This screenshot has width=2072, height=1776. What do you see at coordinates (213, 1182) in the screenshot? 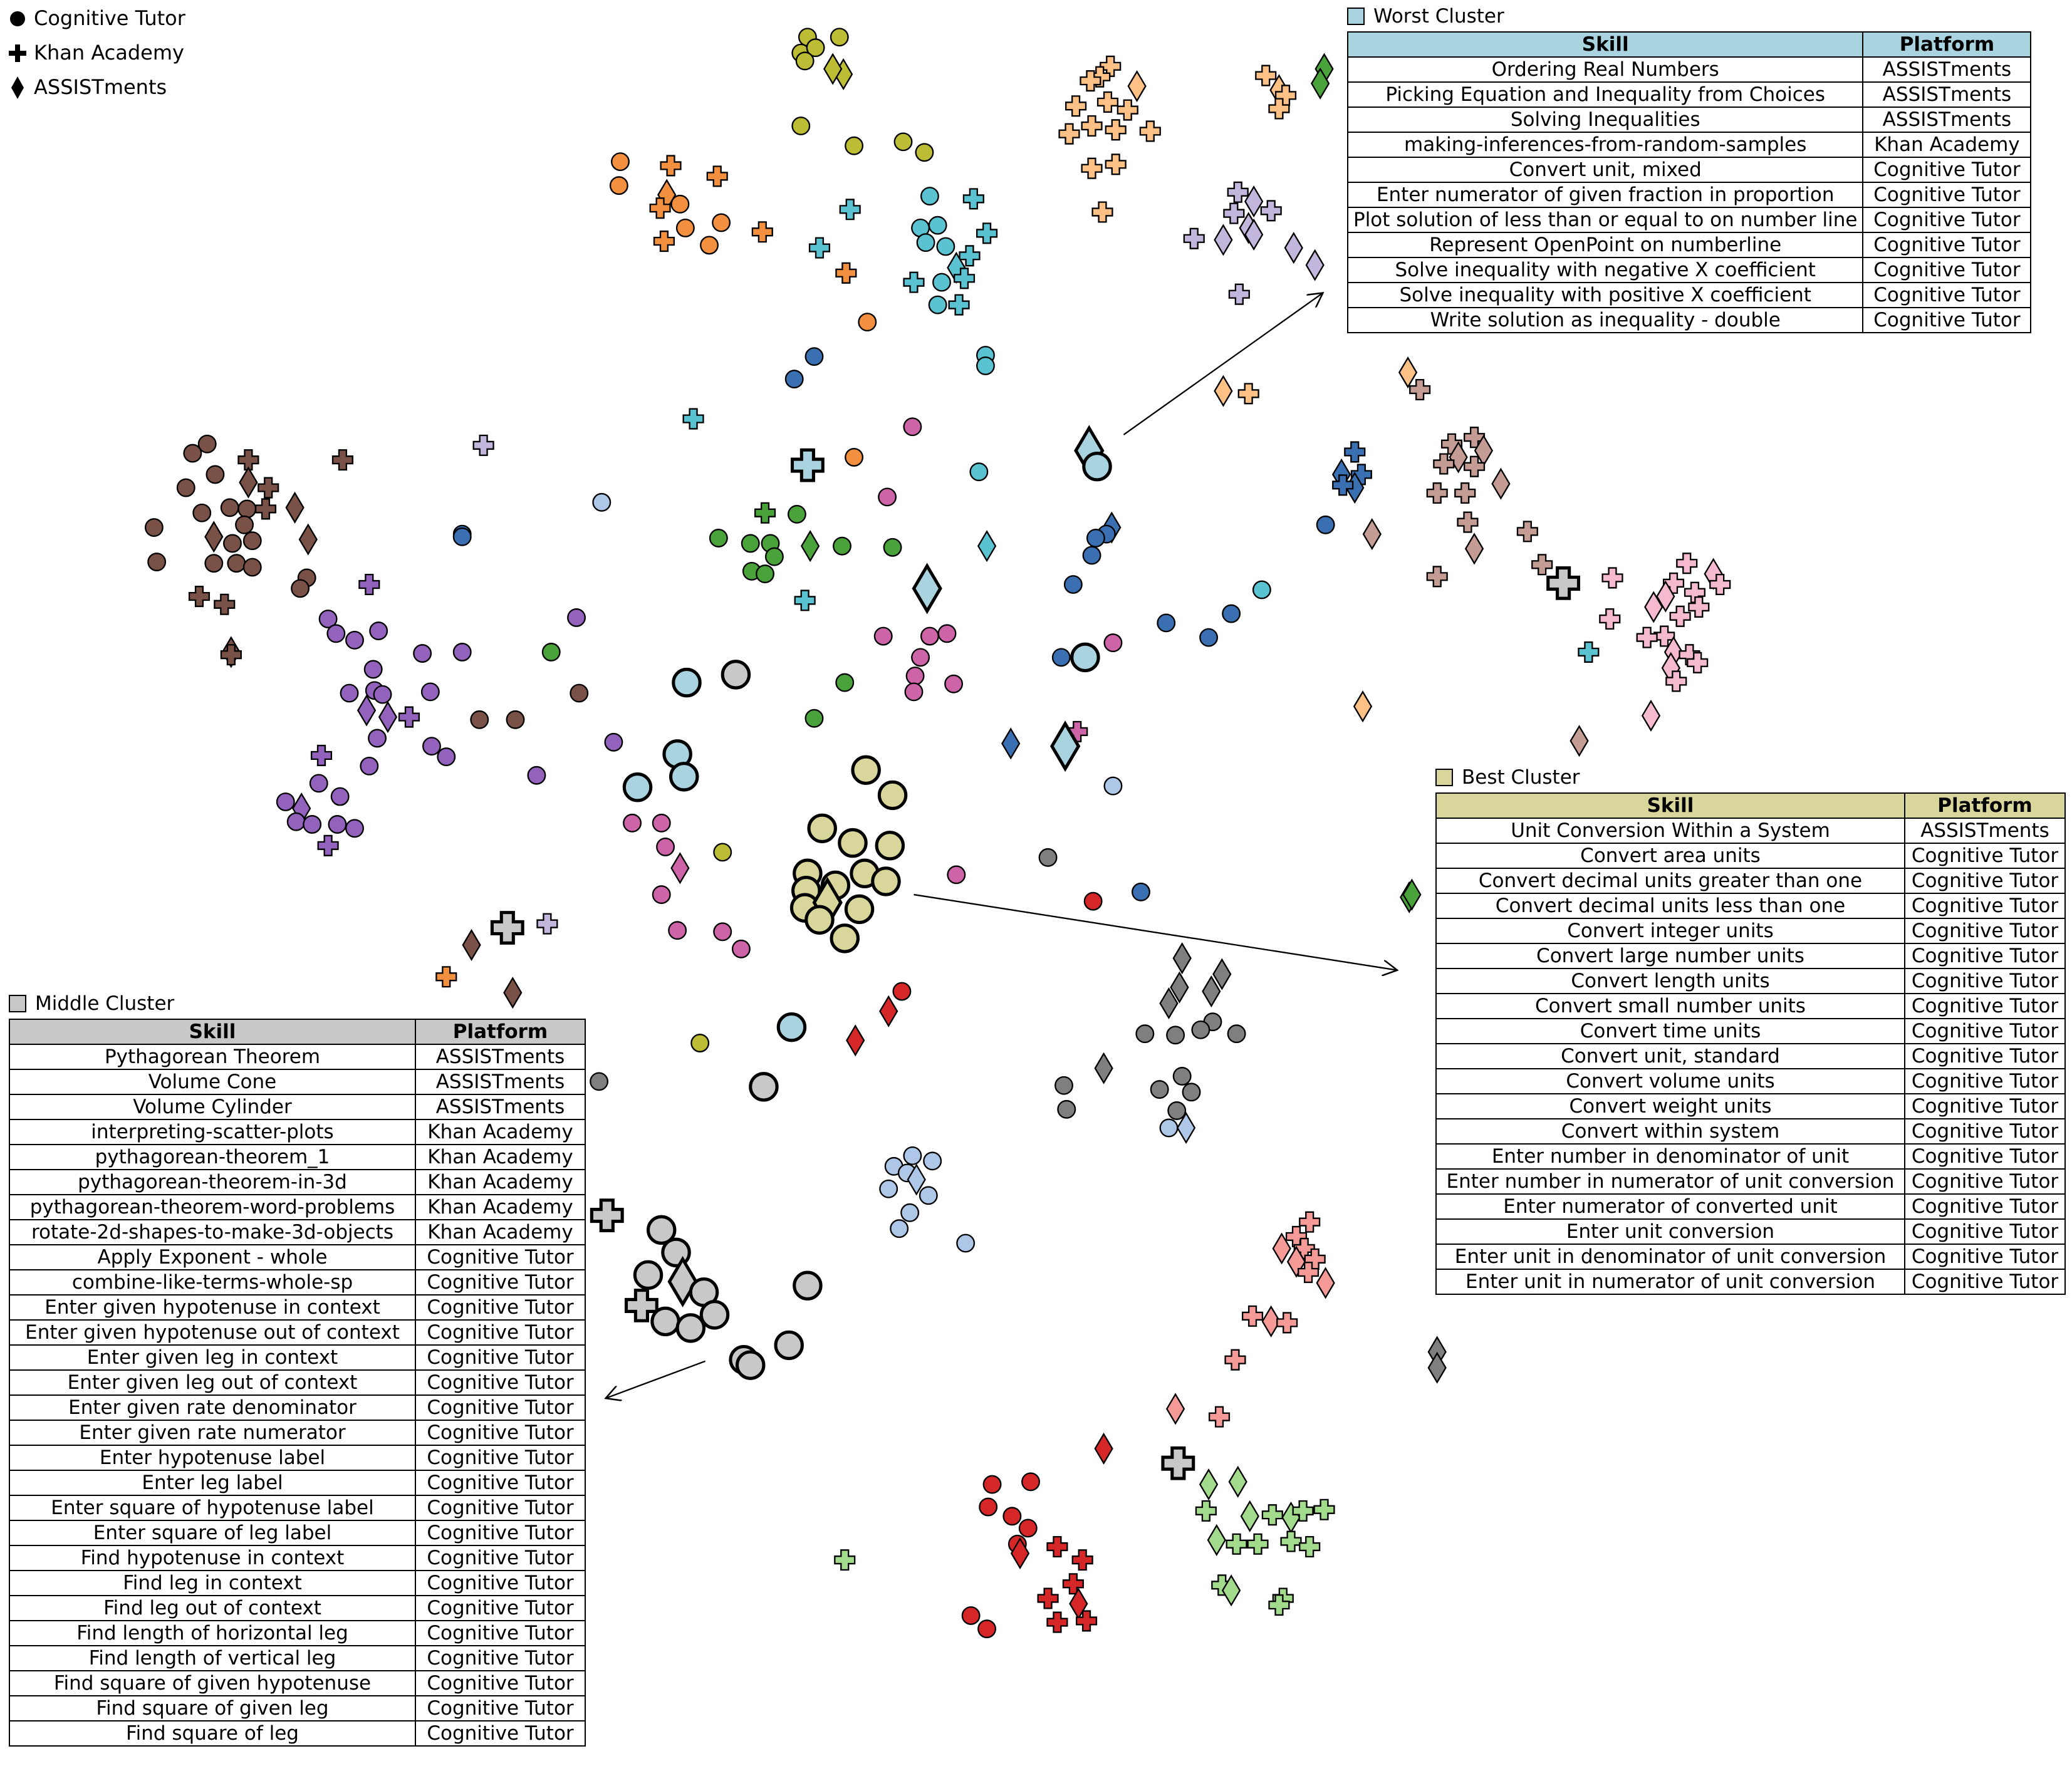
I see `skill-cell: pythagorean-theorem-in-3d` at bounding box center [213, 1182].